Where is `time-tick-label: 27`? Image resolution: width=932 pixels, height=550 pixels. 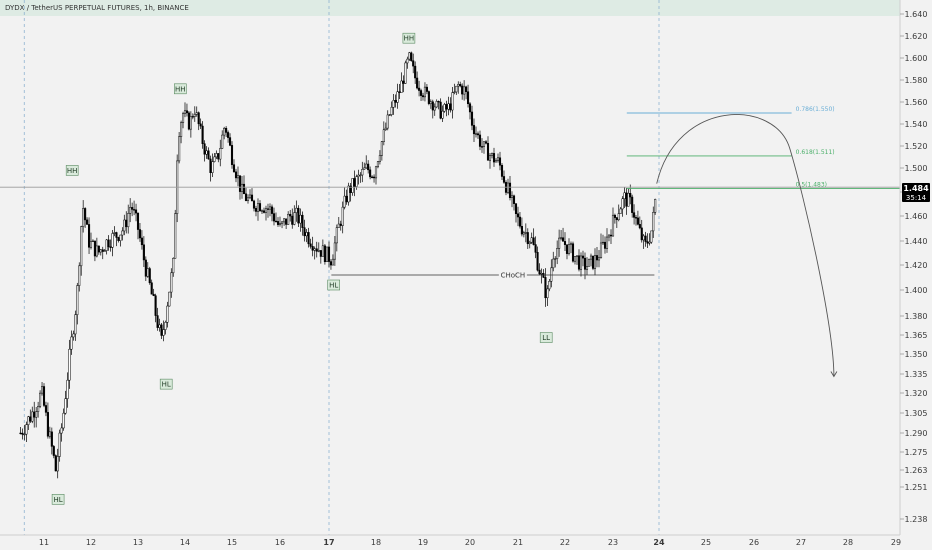
time-tick-label: 27 is located at coordinates (801, 542).